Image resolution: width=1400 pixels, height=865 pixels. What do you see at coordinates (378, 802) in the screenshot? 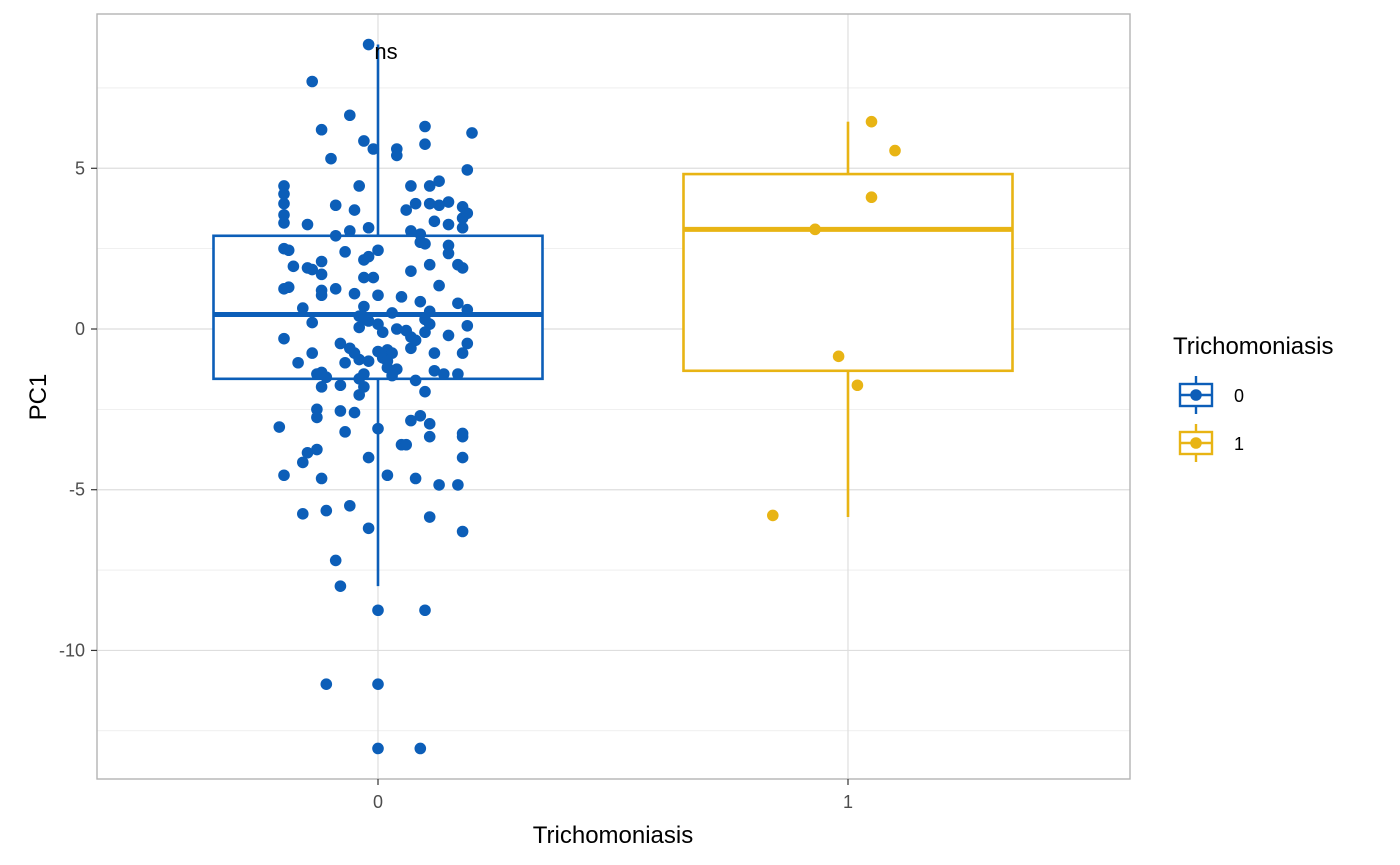
I see `x-tick-label: 0` at bounding box center [378, 802].